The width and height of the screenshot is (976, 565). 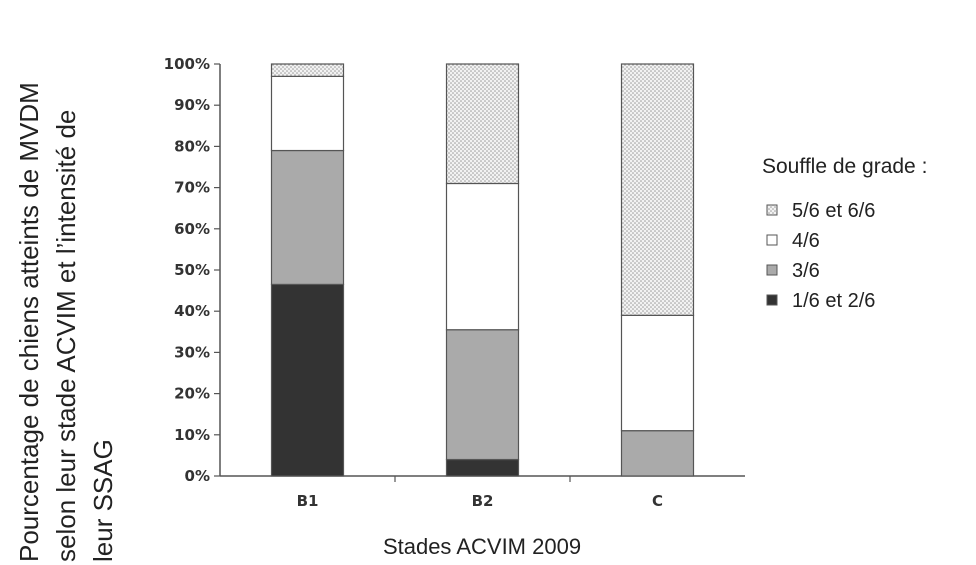 What do you see at coordinates (103, 500) in the screenshot?
I see `y-axis-title-line-3: leur SSAG` at bounding box center [103, 500].